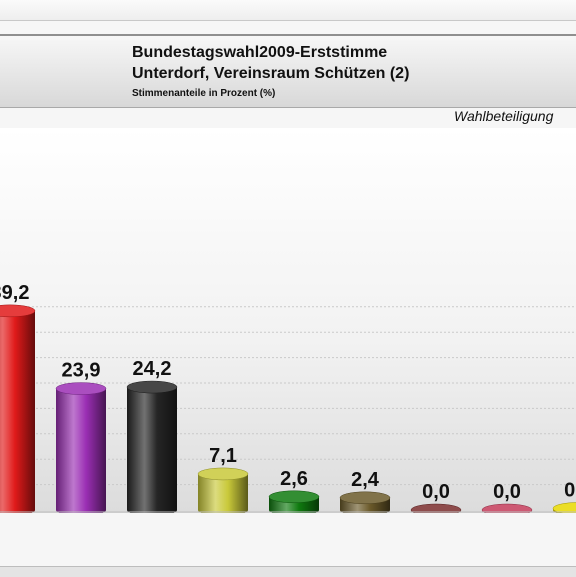 The height and width of the screenshot is (577, 576). What do you see at coordinates (288, 10) in the screenshot?
I see `top-toolbar-strip` at bounding box center [288, 10].